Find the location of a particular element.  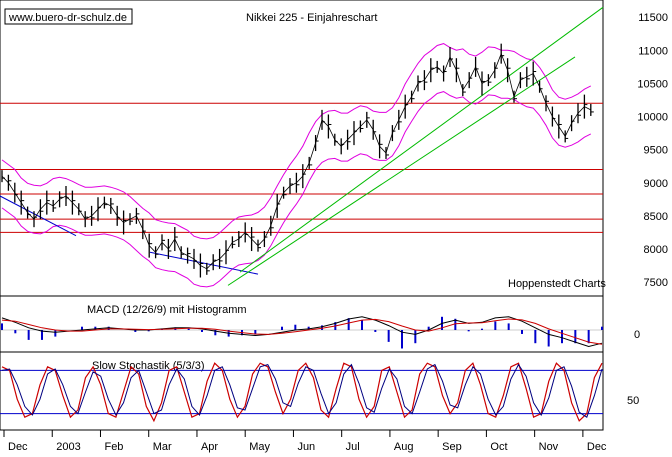

price-tick-label: 11000 is located at coordinates (653, 51).